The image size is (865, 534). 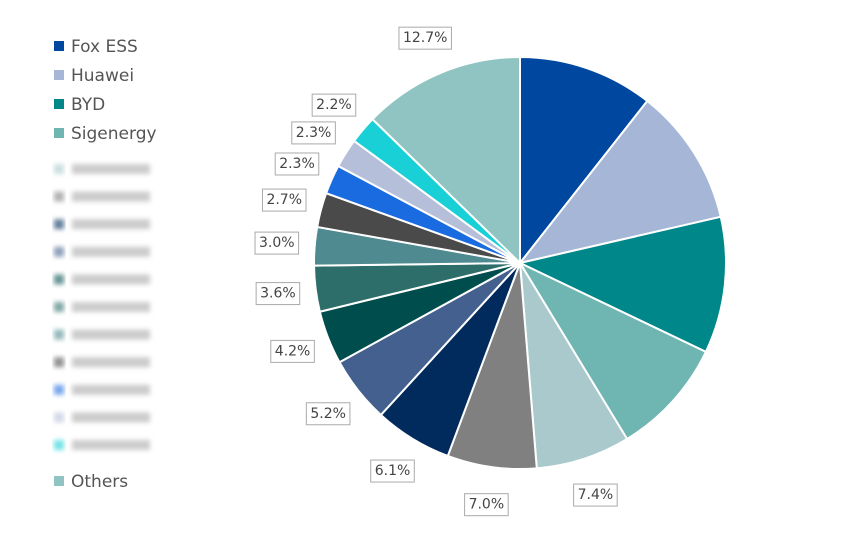 I want to click on data-label: 4.2%, so click(x=292, y=351).